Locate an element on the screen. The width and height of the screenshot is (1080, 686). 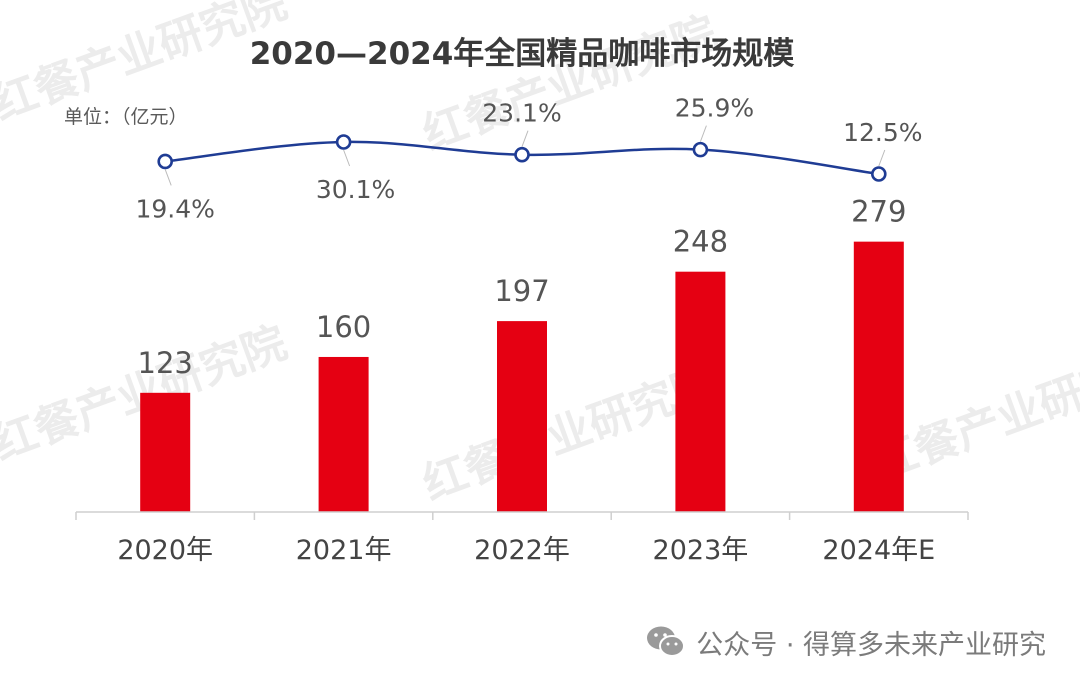
bar-value-label: 279 is located at coordinates (878, 212).